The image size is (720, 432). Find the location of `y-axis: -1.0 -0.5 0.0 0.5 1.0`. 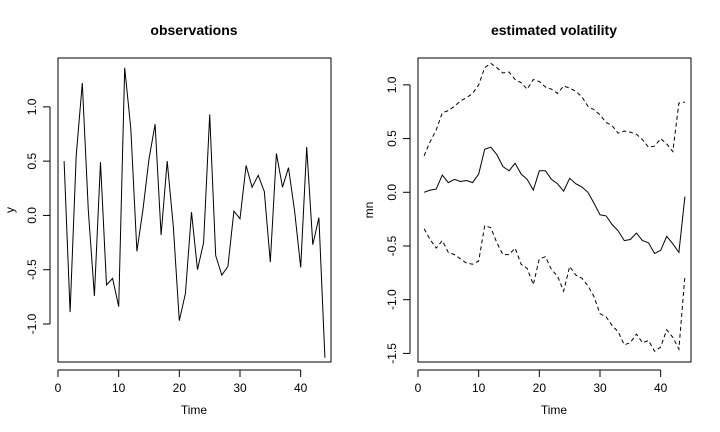

y-axis: -1.0 -0.5 0.0 0.5 1.0 is located at coordinates (38, 216).